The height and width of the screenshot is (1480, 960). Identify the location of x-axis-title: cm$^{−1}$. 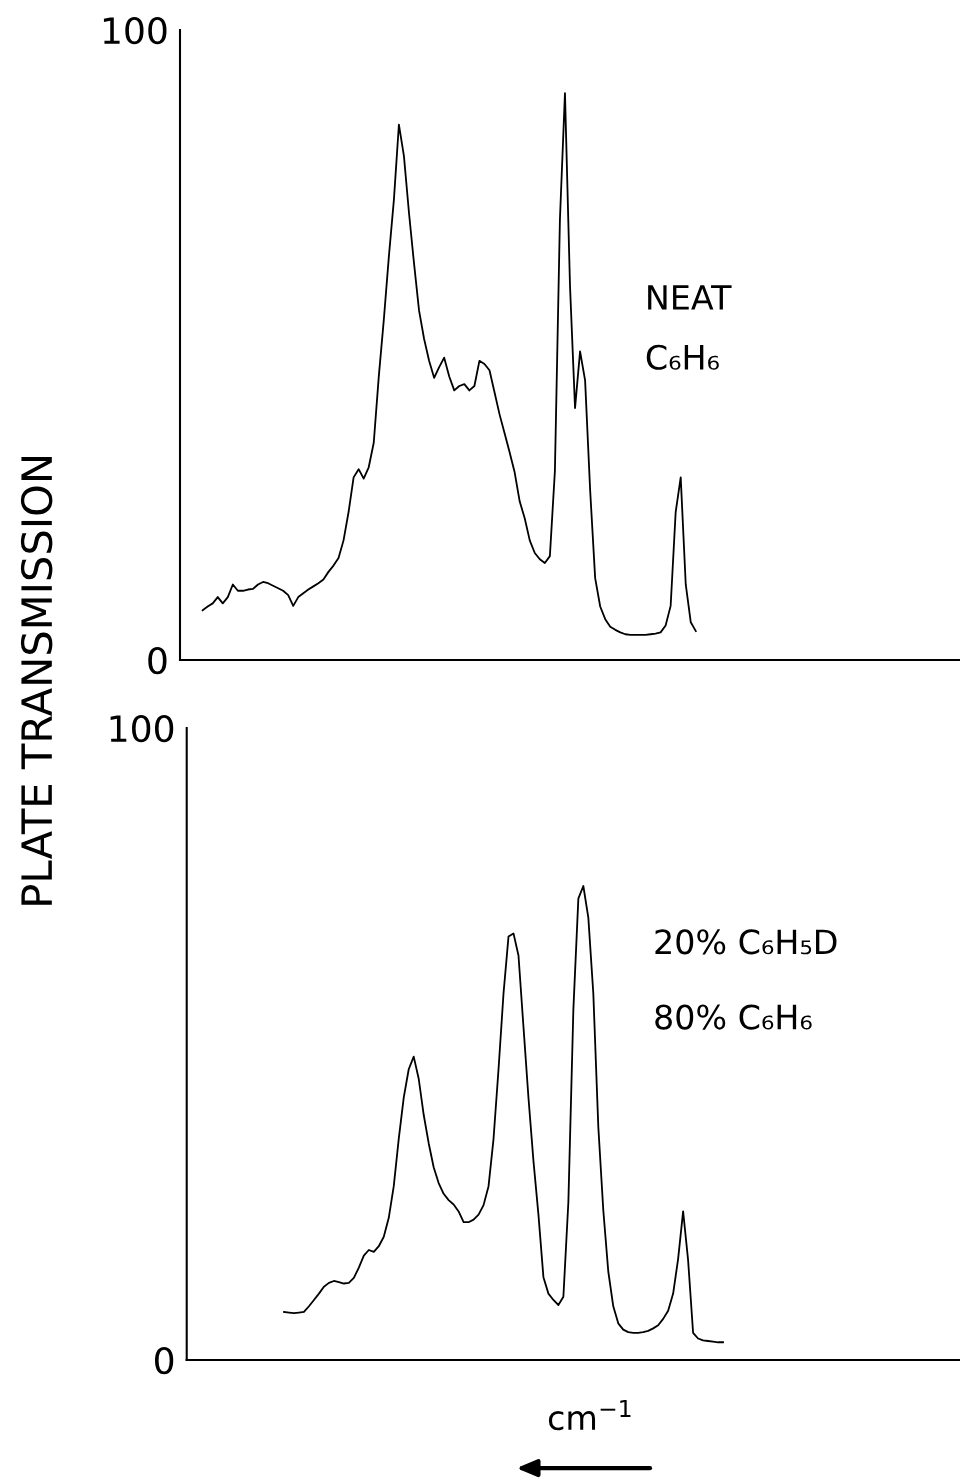
(589, 1415).